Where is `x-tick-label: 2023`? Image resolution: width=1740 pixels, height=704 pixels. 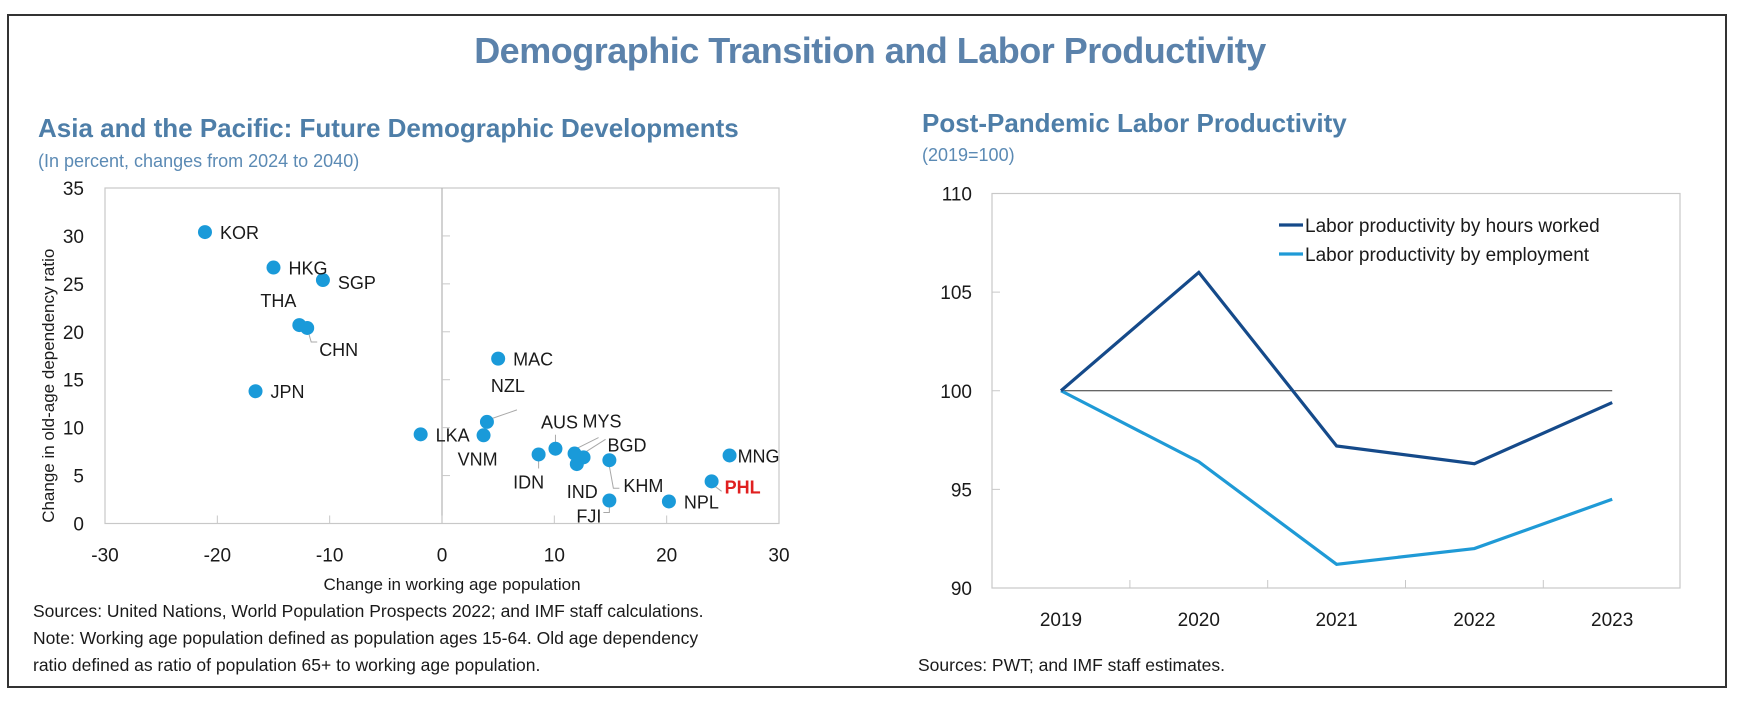
x-tick-label: 2023 is located at coordinates (1612, 620).